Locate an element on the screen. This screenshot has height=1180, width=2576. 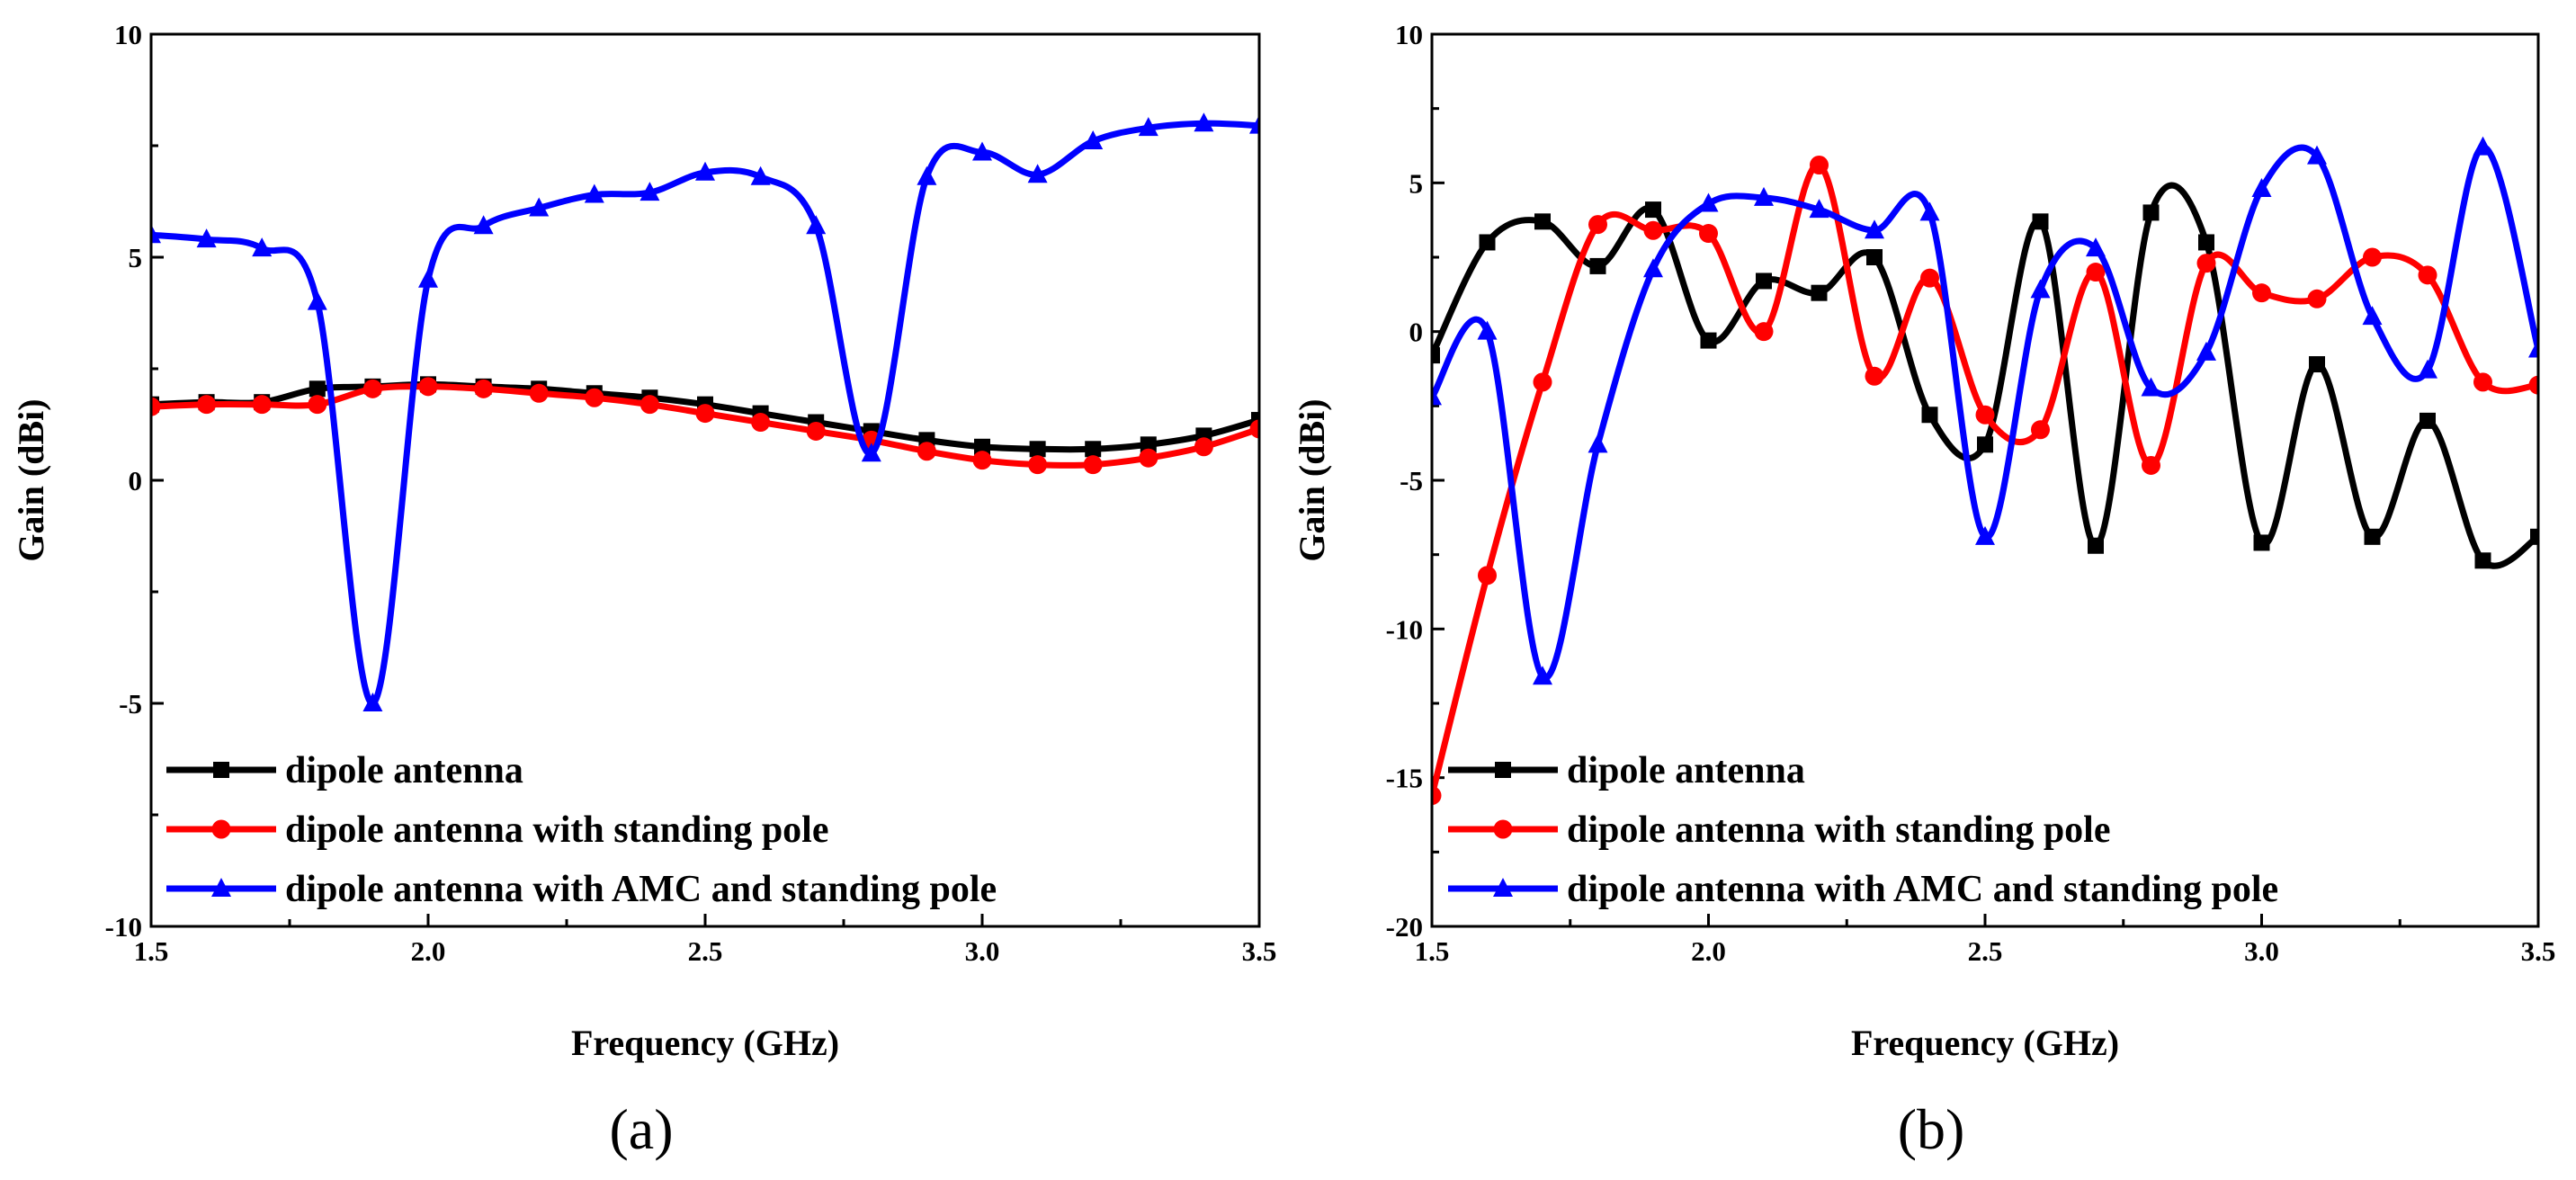
y-tick-label-3: 5 is located at coordinates (136, 257).